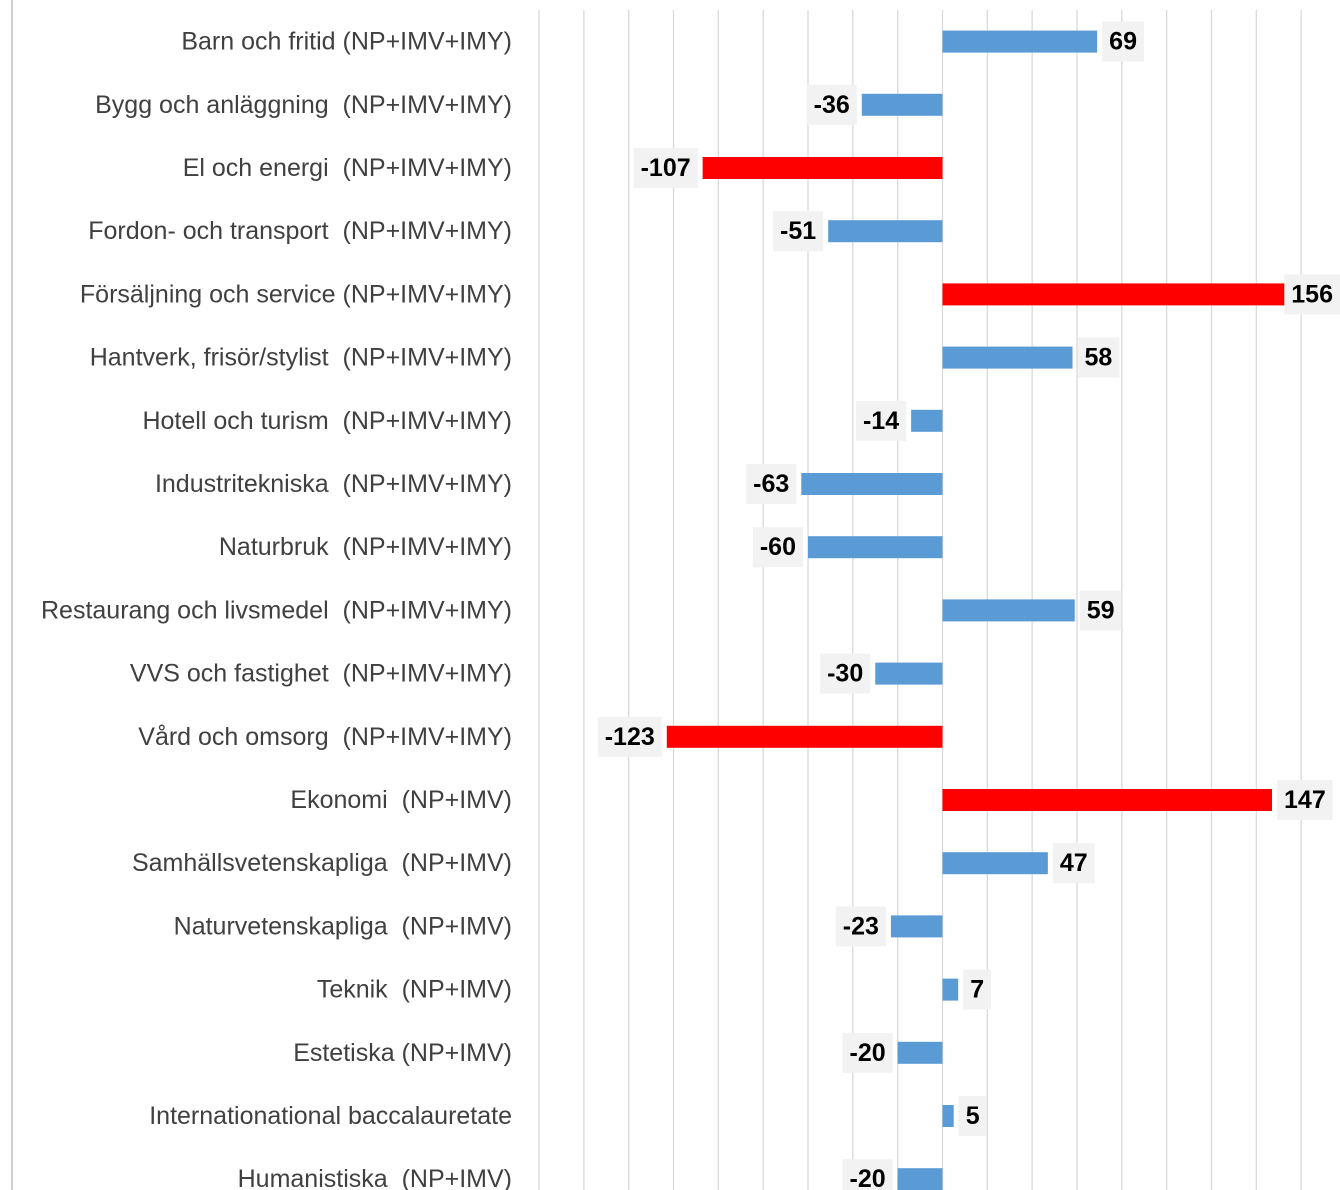  I want to click on data-label-text: 147, so click(1305, 800).